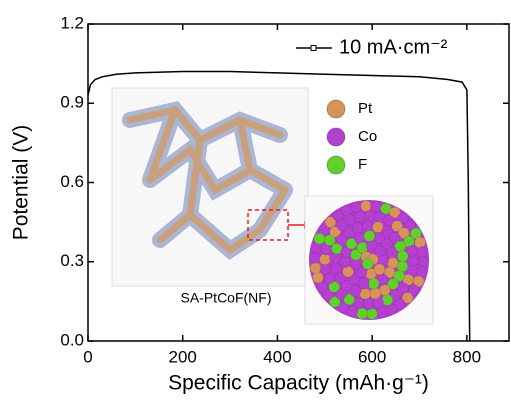 The width and height of the screenshot is (511, 400). I want to click on x-tick-label: 600, so click(372, 356).